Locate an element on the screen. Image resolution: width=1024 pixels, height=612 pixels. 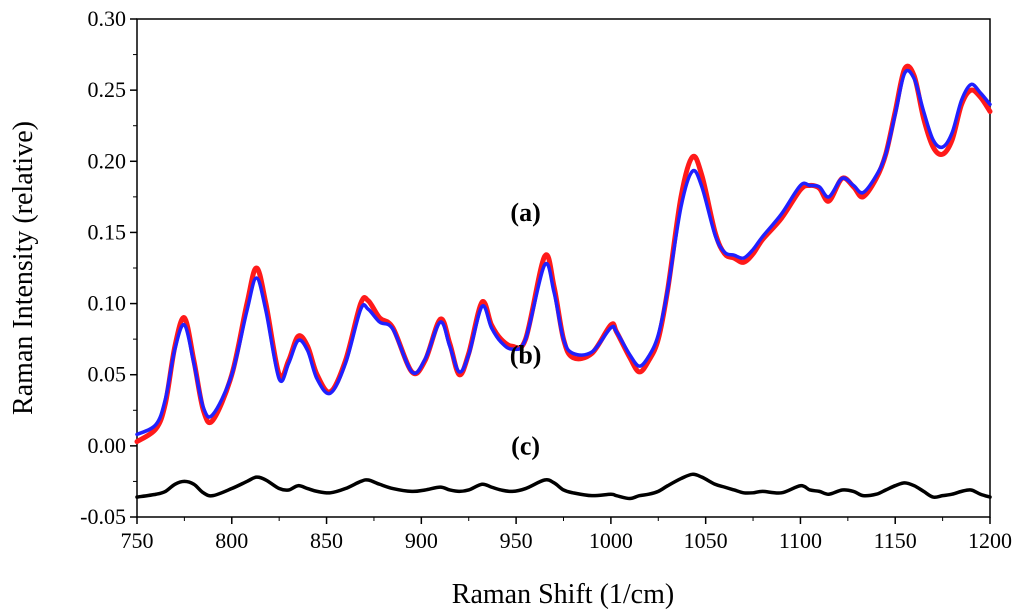
x-axis-title: Raman Shift (1/cm) is located at coordinates (563, 594).